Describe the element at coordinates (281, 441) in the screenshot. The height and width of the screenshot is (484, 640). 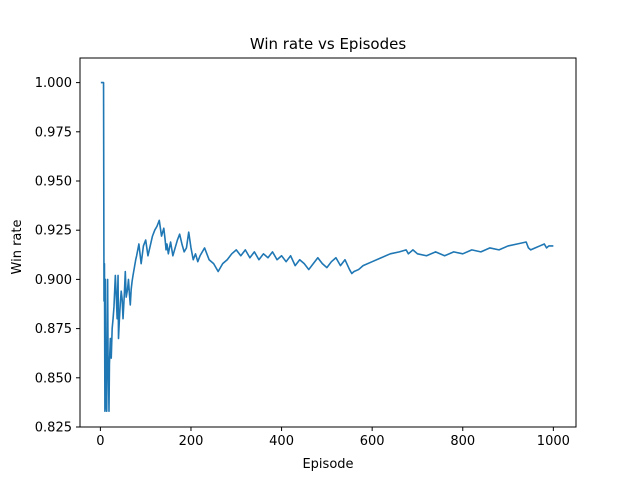
I see `x-tick-label: 400` at that location.